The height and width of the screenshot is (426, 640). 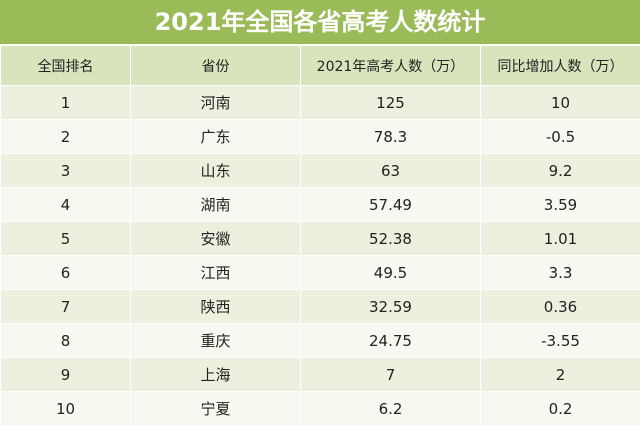 What do you see at coordinates (216, 341) in the screenshot?
I see `table-cell: 重庆` at bounding box center [216, 341].